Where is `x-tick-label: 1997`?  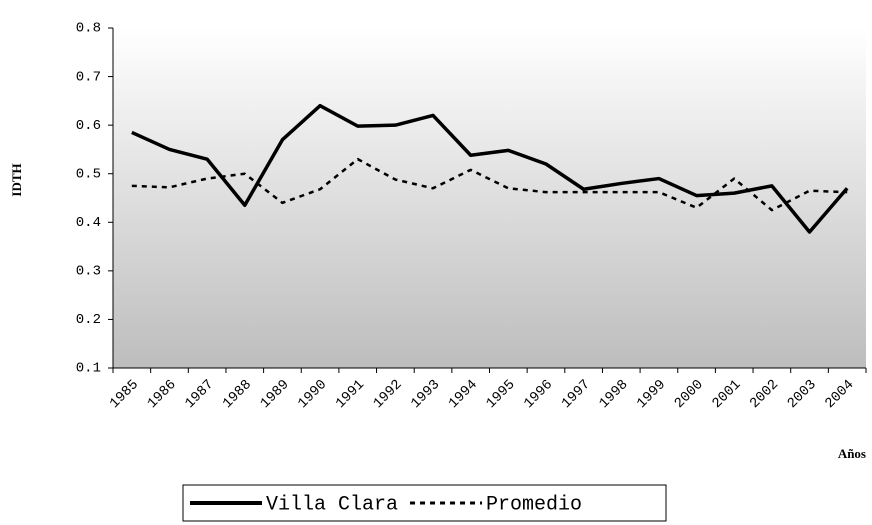
x-tick-label: 1997 is located at coordinates (576, 394).